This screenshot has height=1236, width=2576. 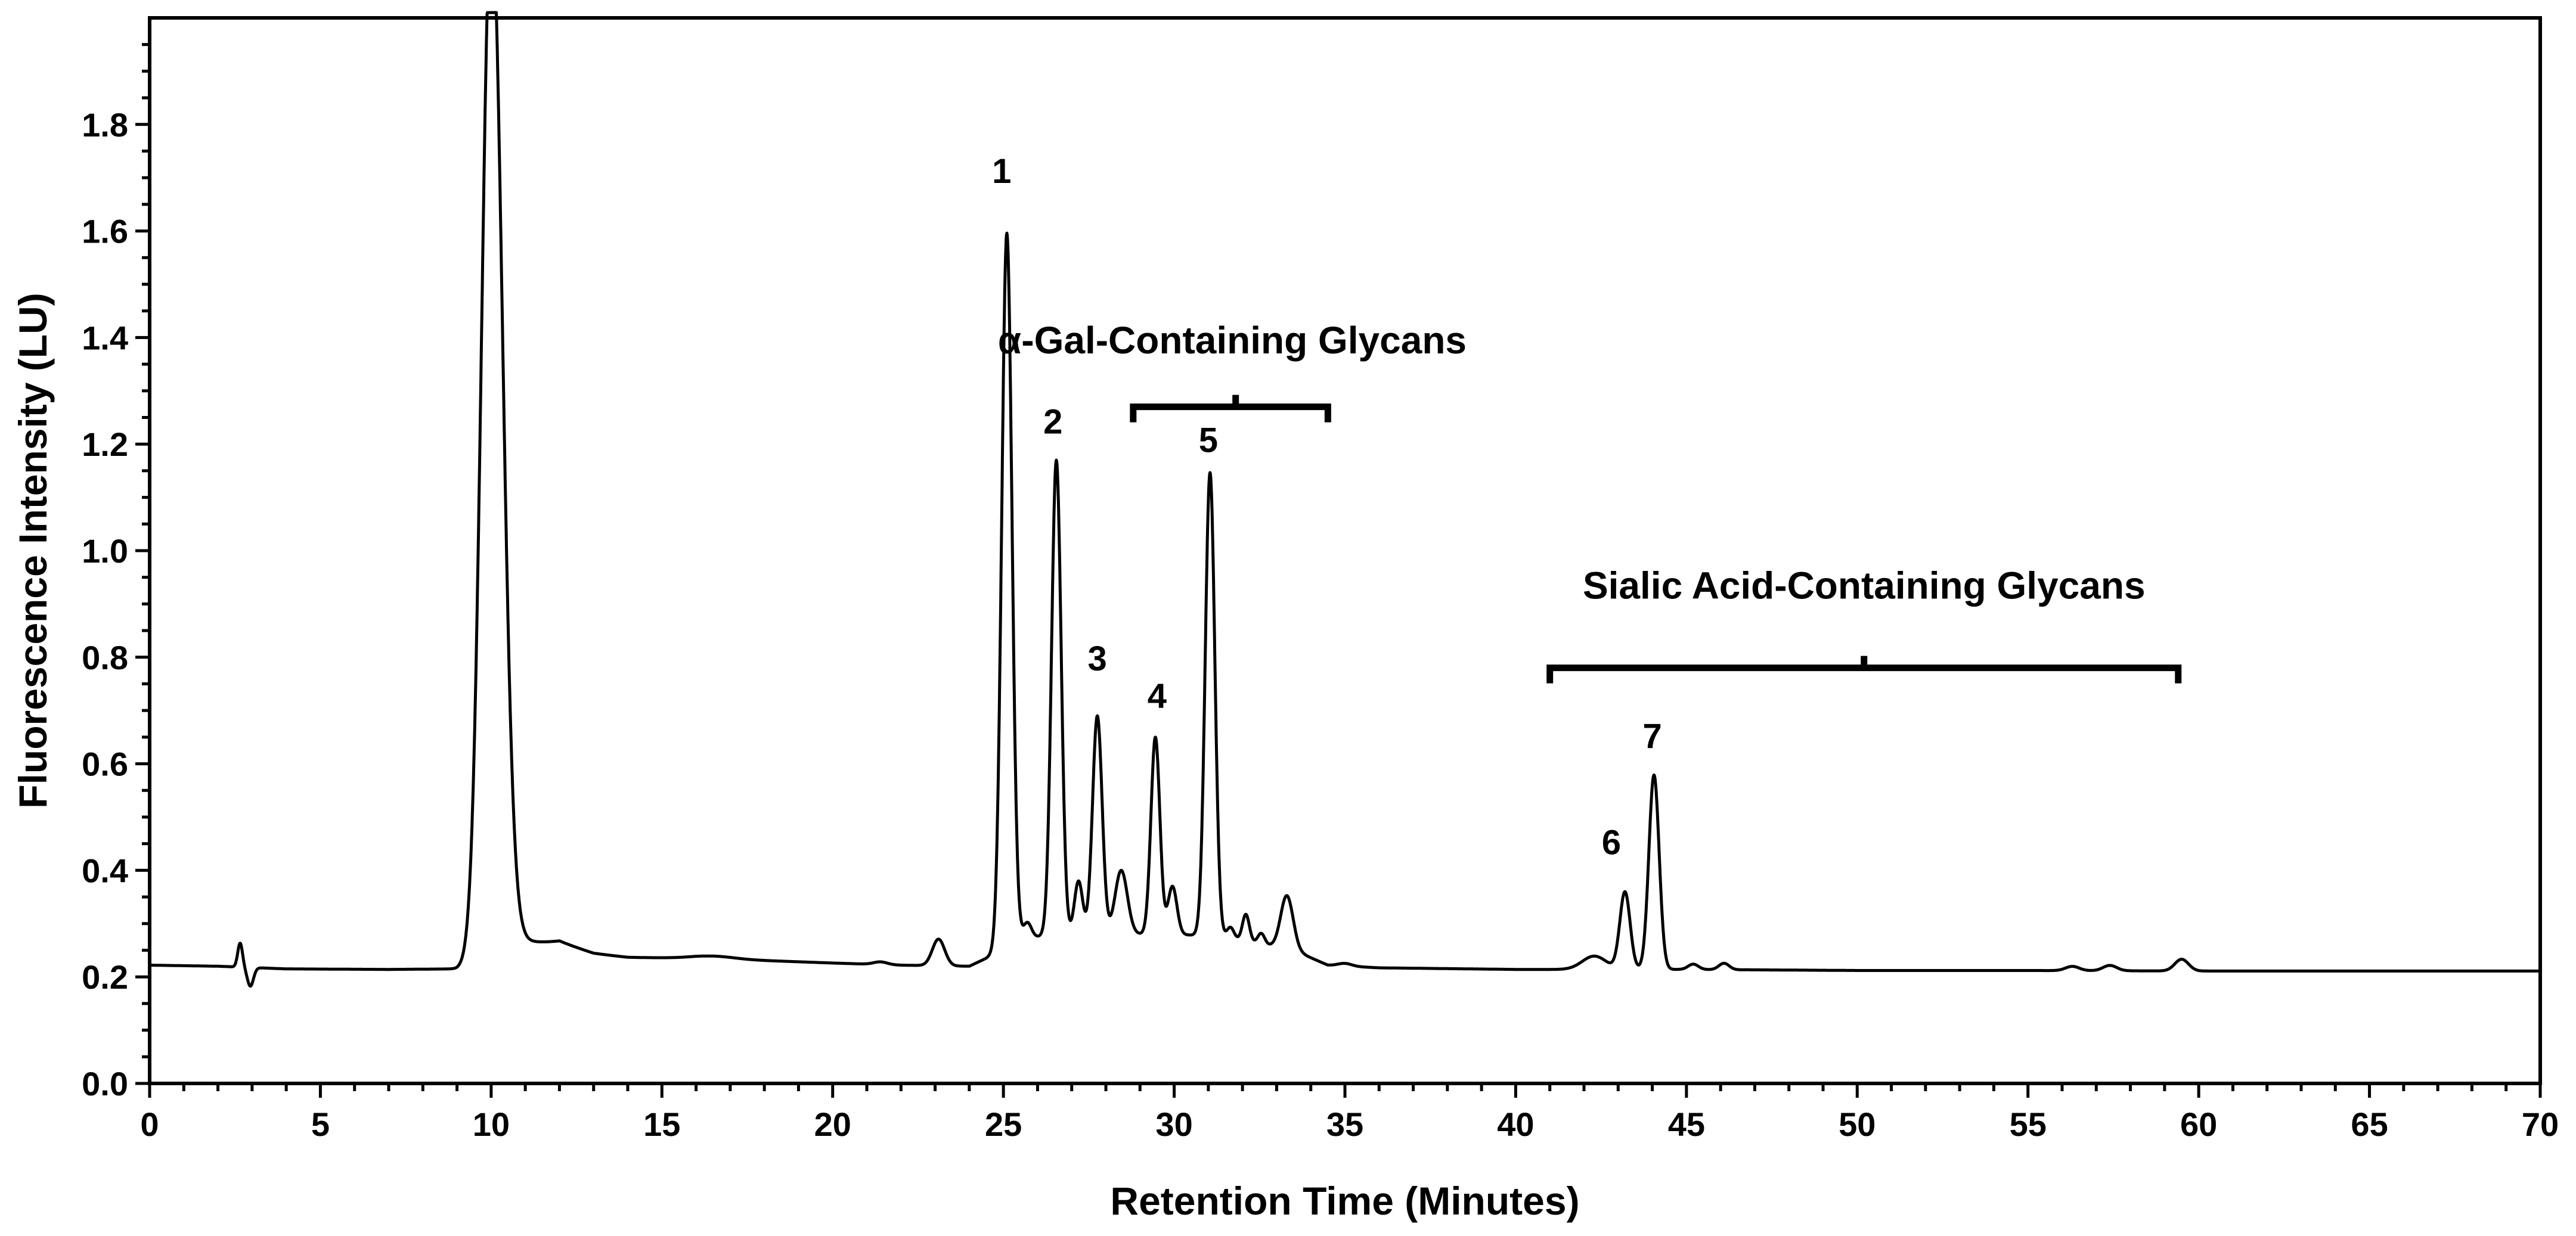 I want to click on peak-label: 5, so click(x=1208, y=441).